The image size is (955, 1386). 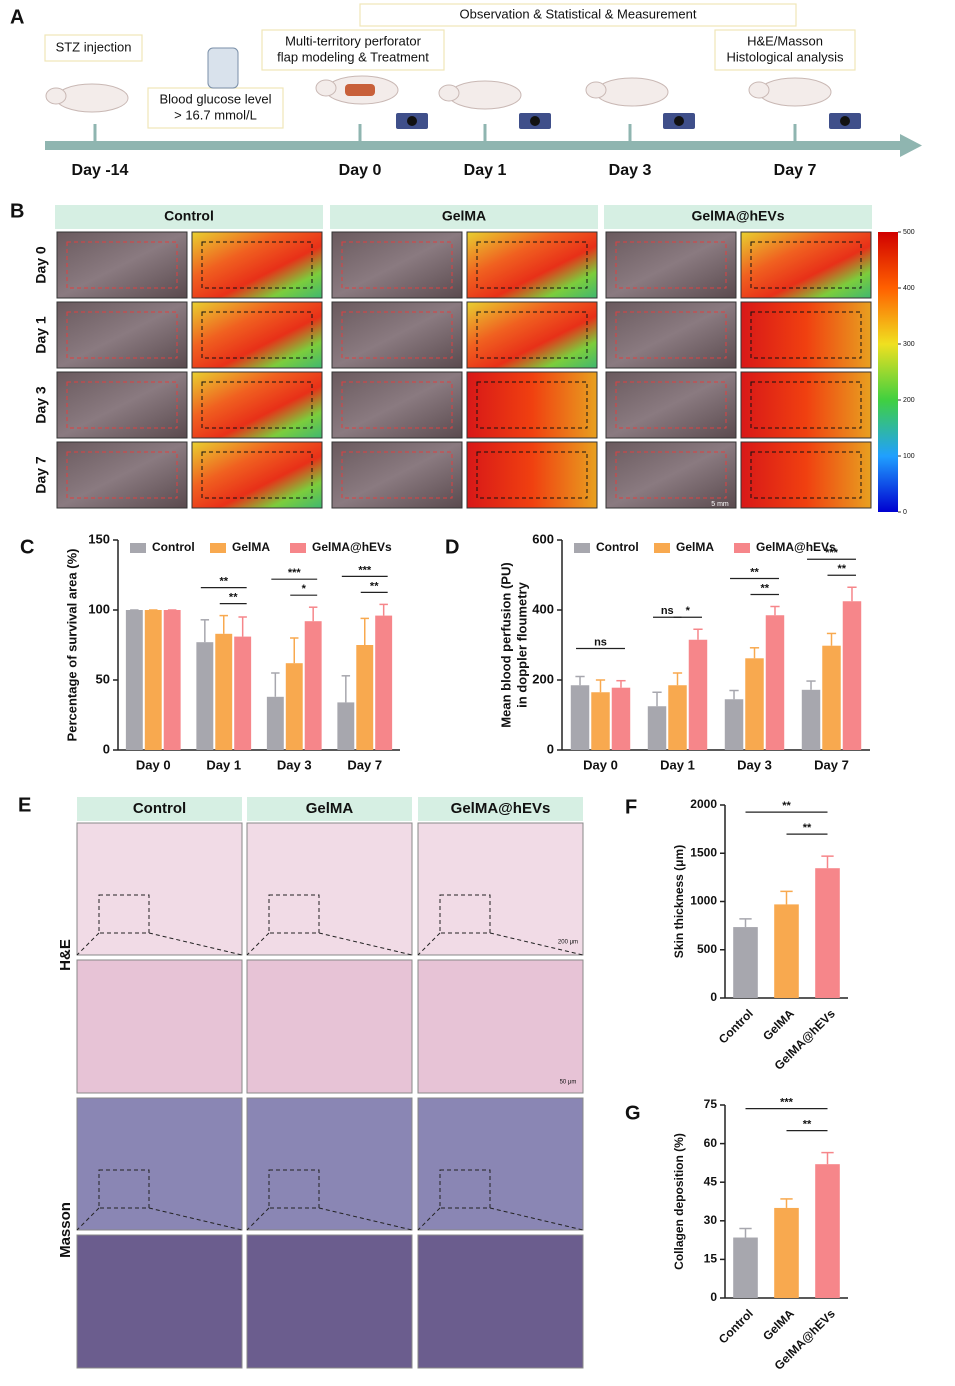 What do you see at coordinates (543, 608) in the screenshot?
I see `y-tick-label: 400` at bounding box center [543, 608].